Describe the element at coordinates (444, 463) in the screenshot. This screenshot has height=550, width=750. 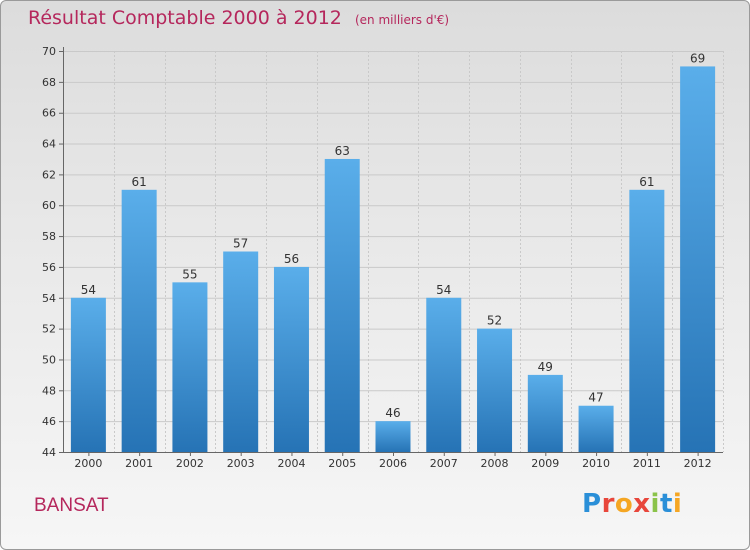
I see `x-tick-label-2007: 2007` at that location.